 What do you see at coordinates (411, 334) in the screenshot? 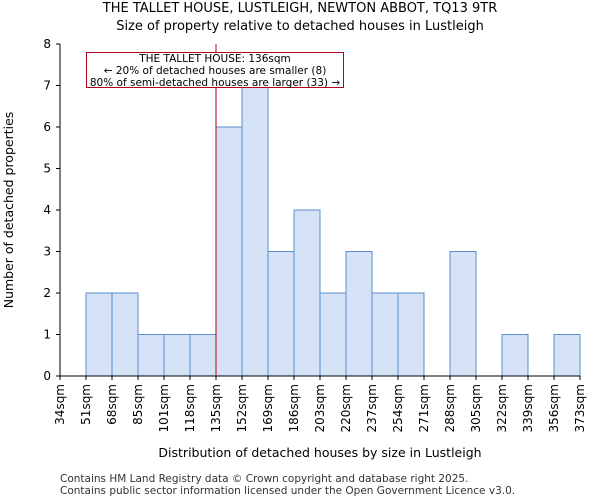
I see `bar-254sqm` at bounding box center [411, 334].